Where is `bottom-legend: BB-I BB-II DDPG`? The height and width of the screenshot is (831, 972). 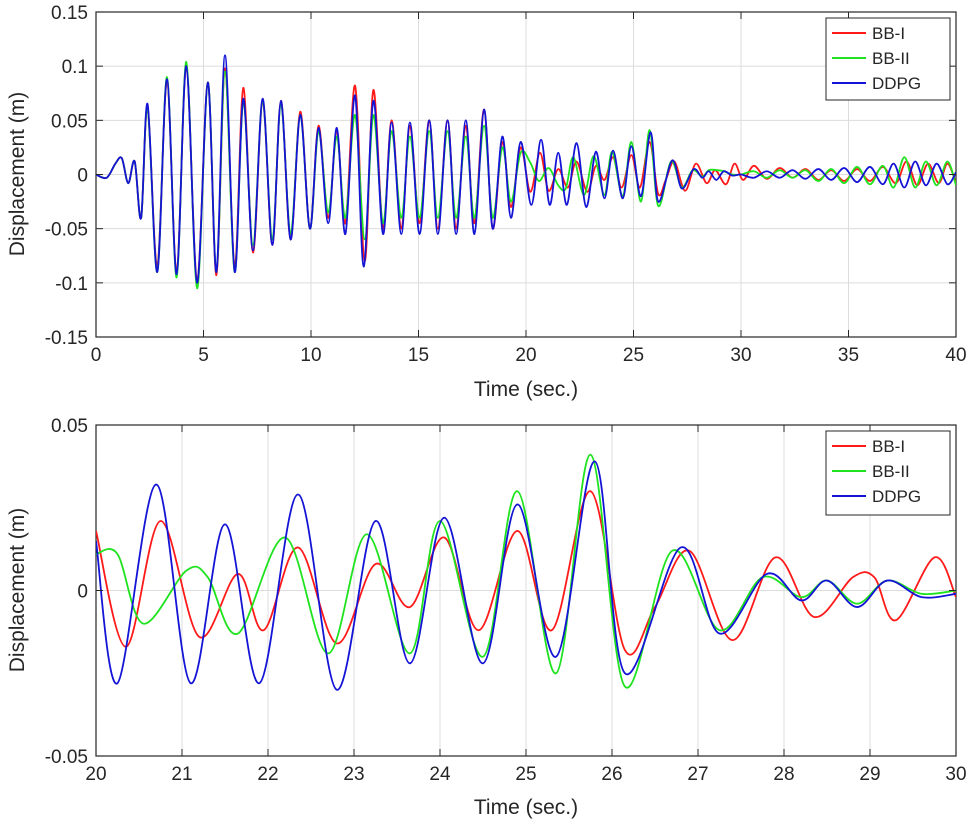 bottom-legend: BB-I BB-II DDPG is located at coordinates (888, 473).